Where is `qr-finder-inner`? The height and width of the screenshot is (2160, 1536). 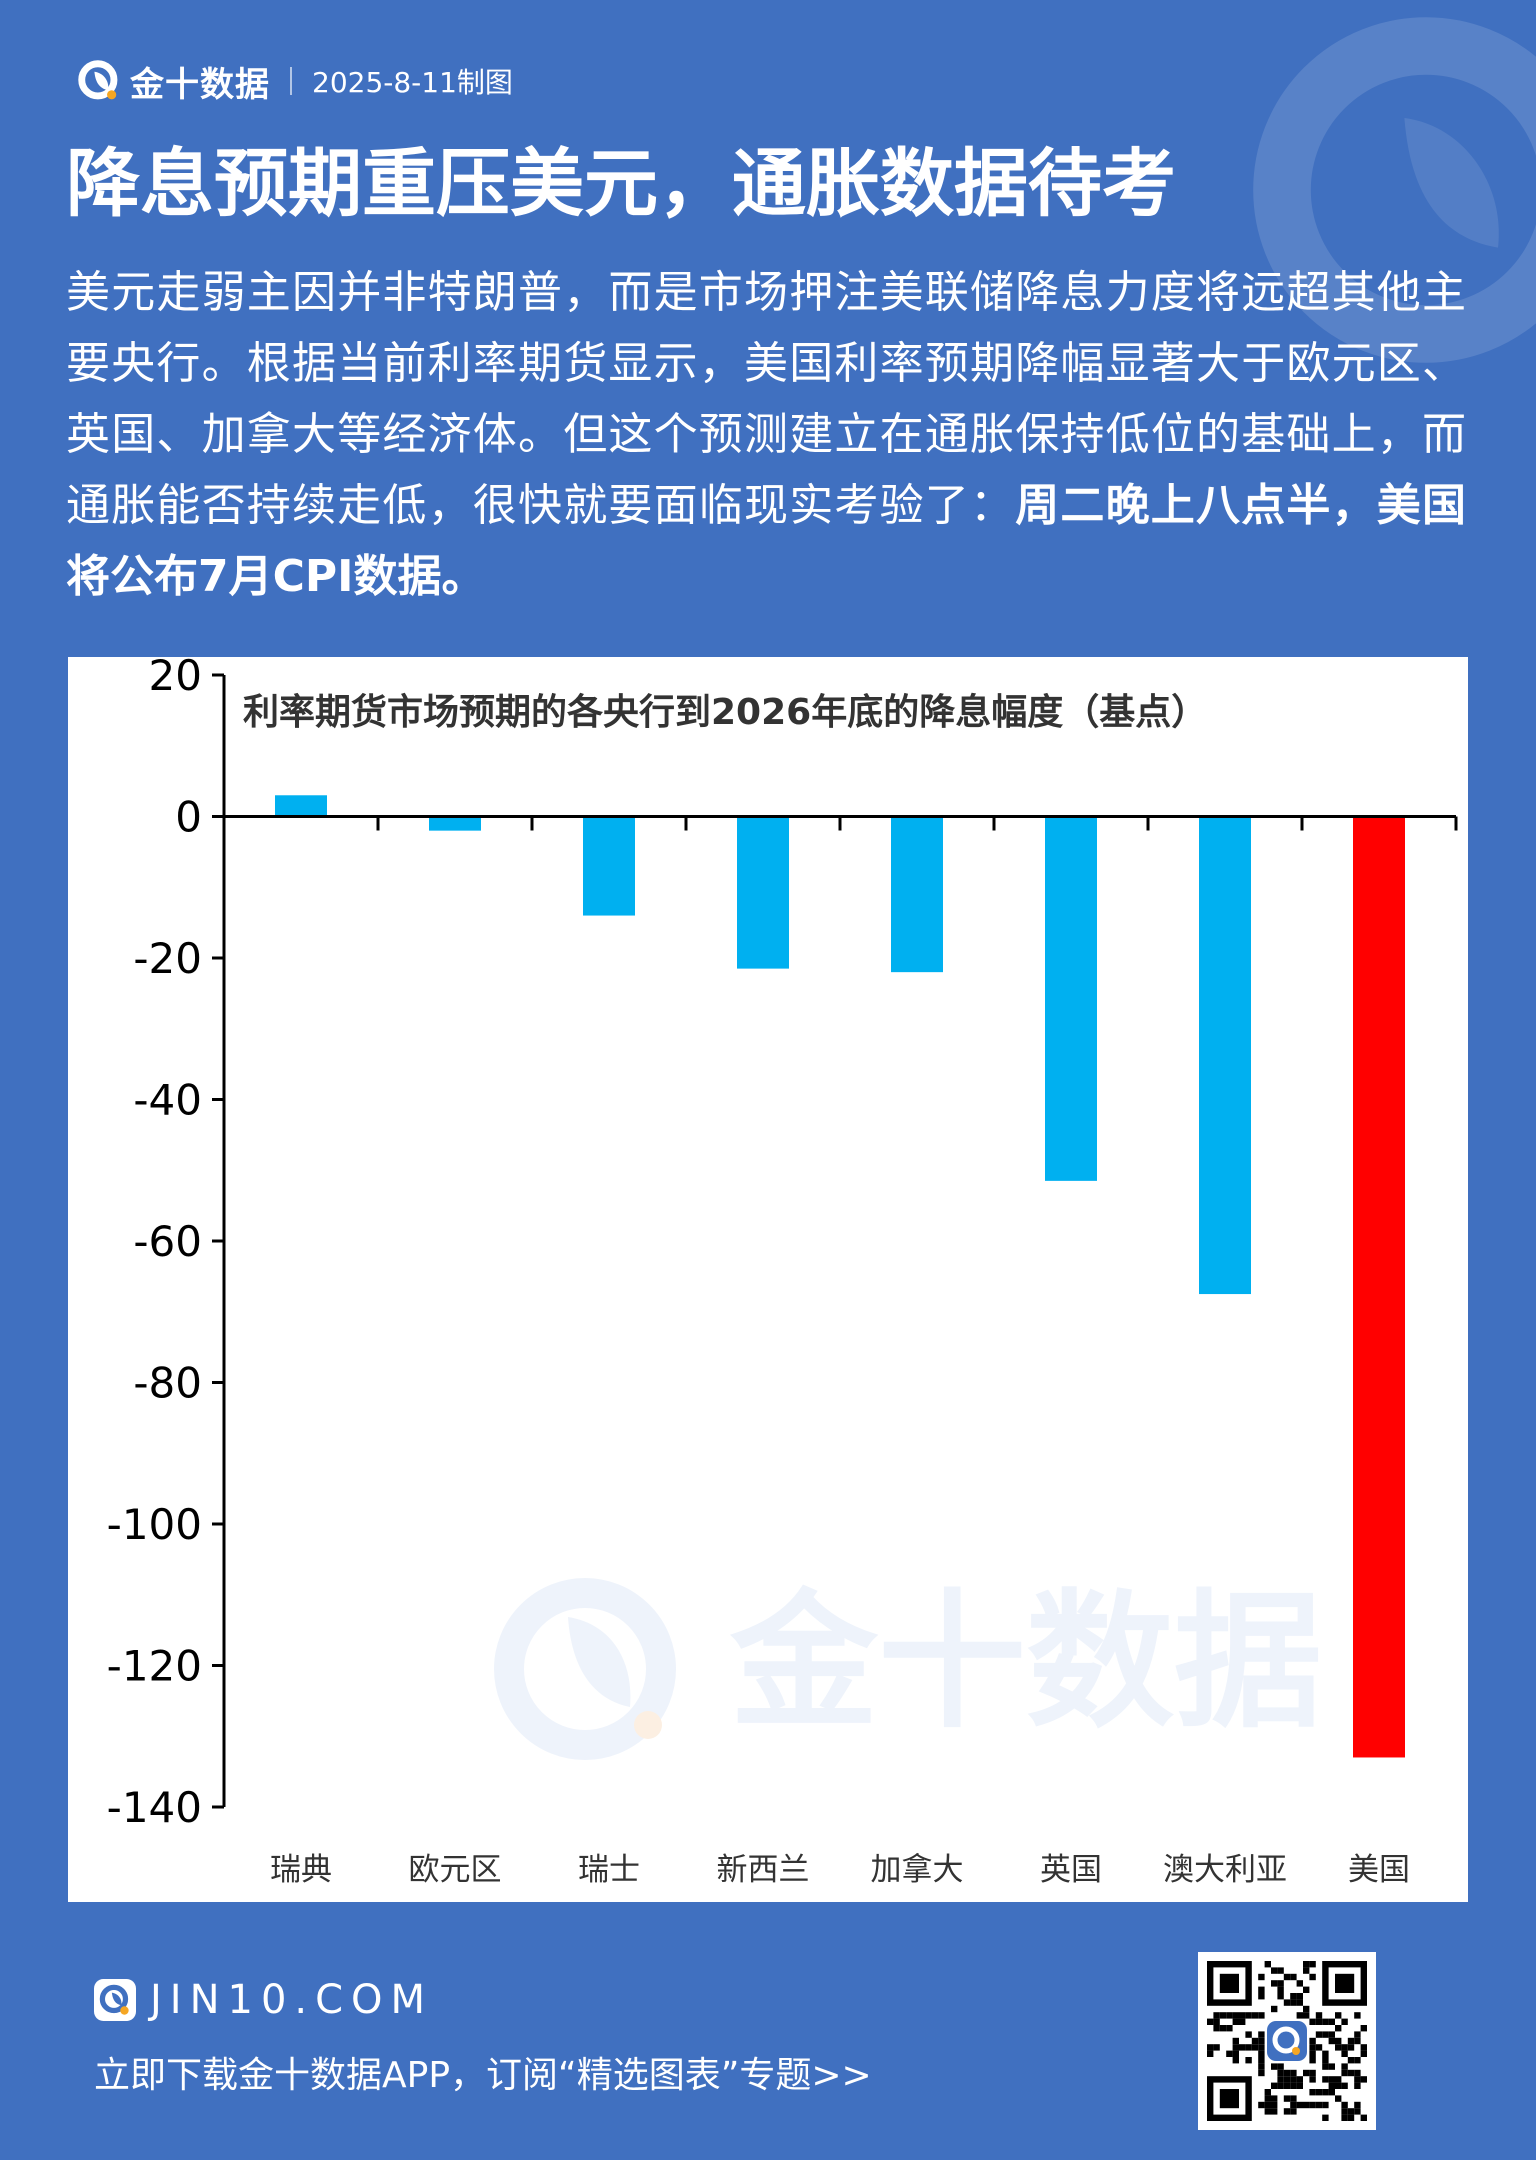
qr-finder-inner is located at coordinates (1229, 2099).